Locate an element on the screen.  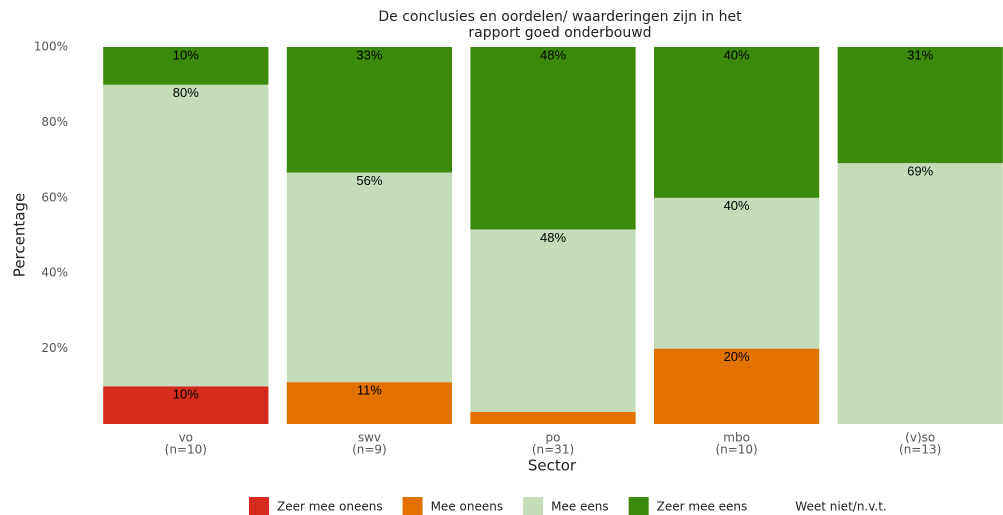
legend-label: Zeer mee oneens is located at coordinates (330, 507).